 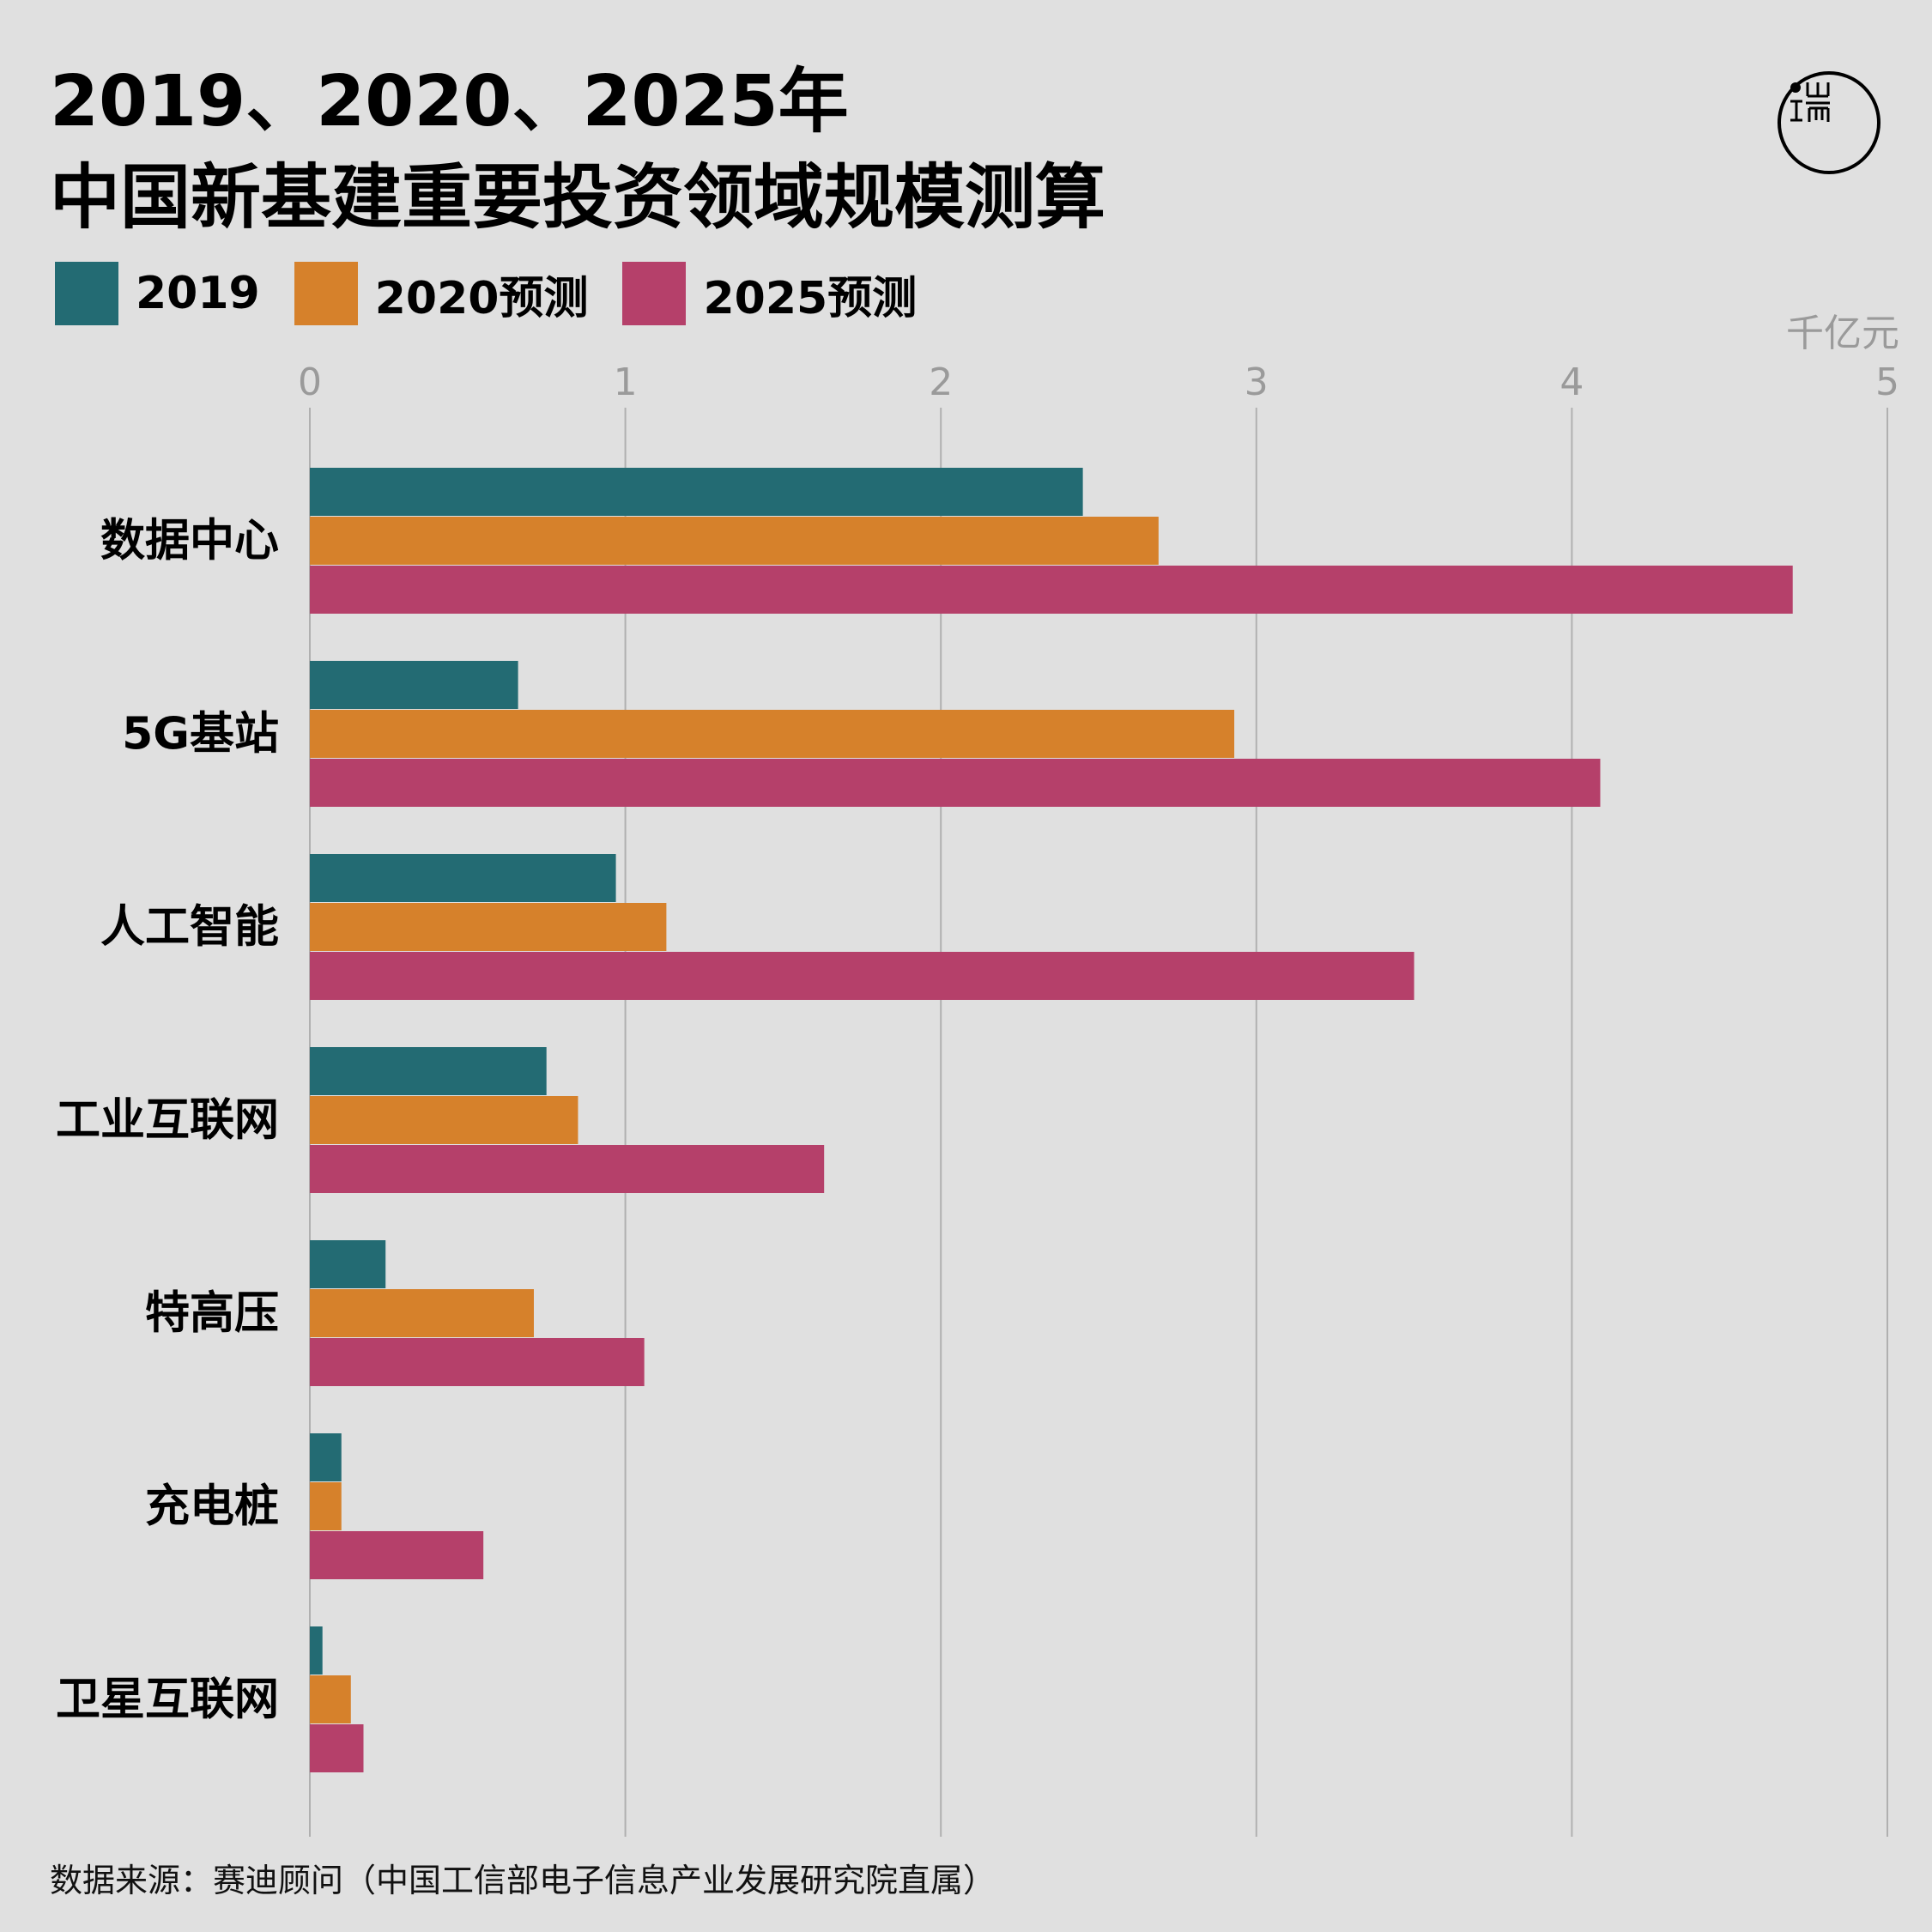 I want to click on bar-4-2019, so click(x=429, y=1071).